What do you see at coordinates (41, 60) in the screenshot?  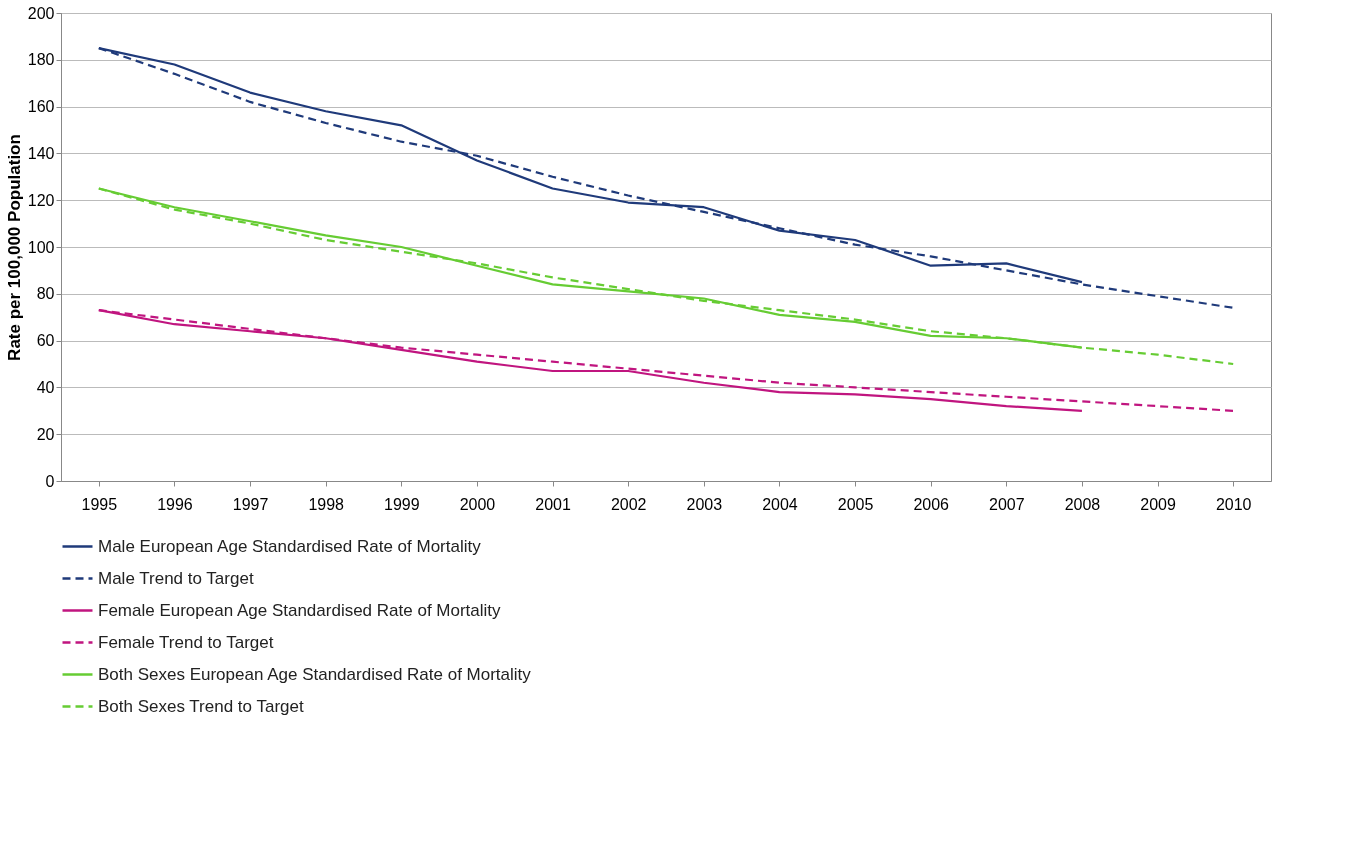 I see `y-tick-label: 180` at bounding box center [41, 60].